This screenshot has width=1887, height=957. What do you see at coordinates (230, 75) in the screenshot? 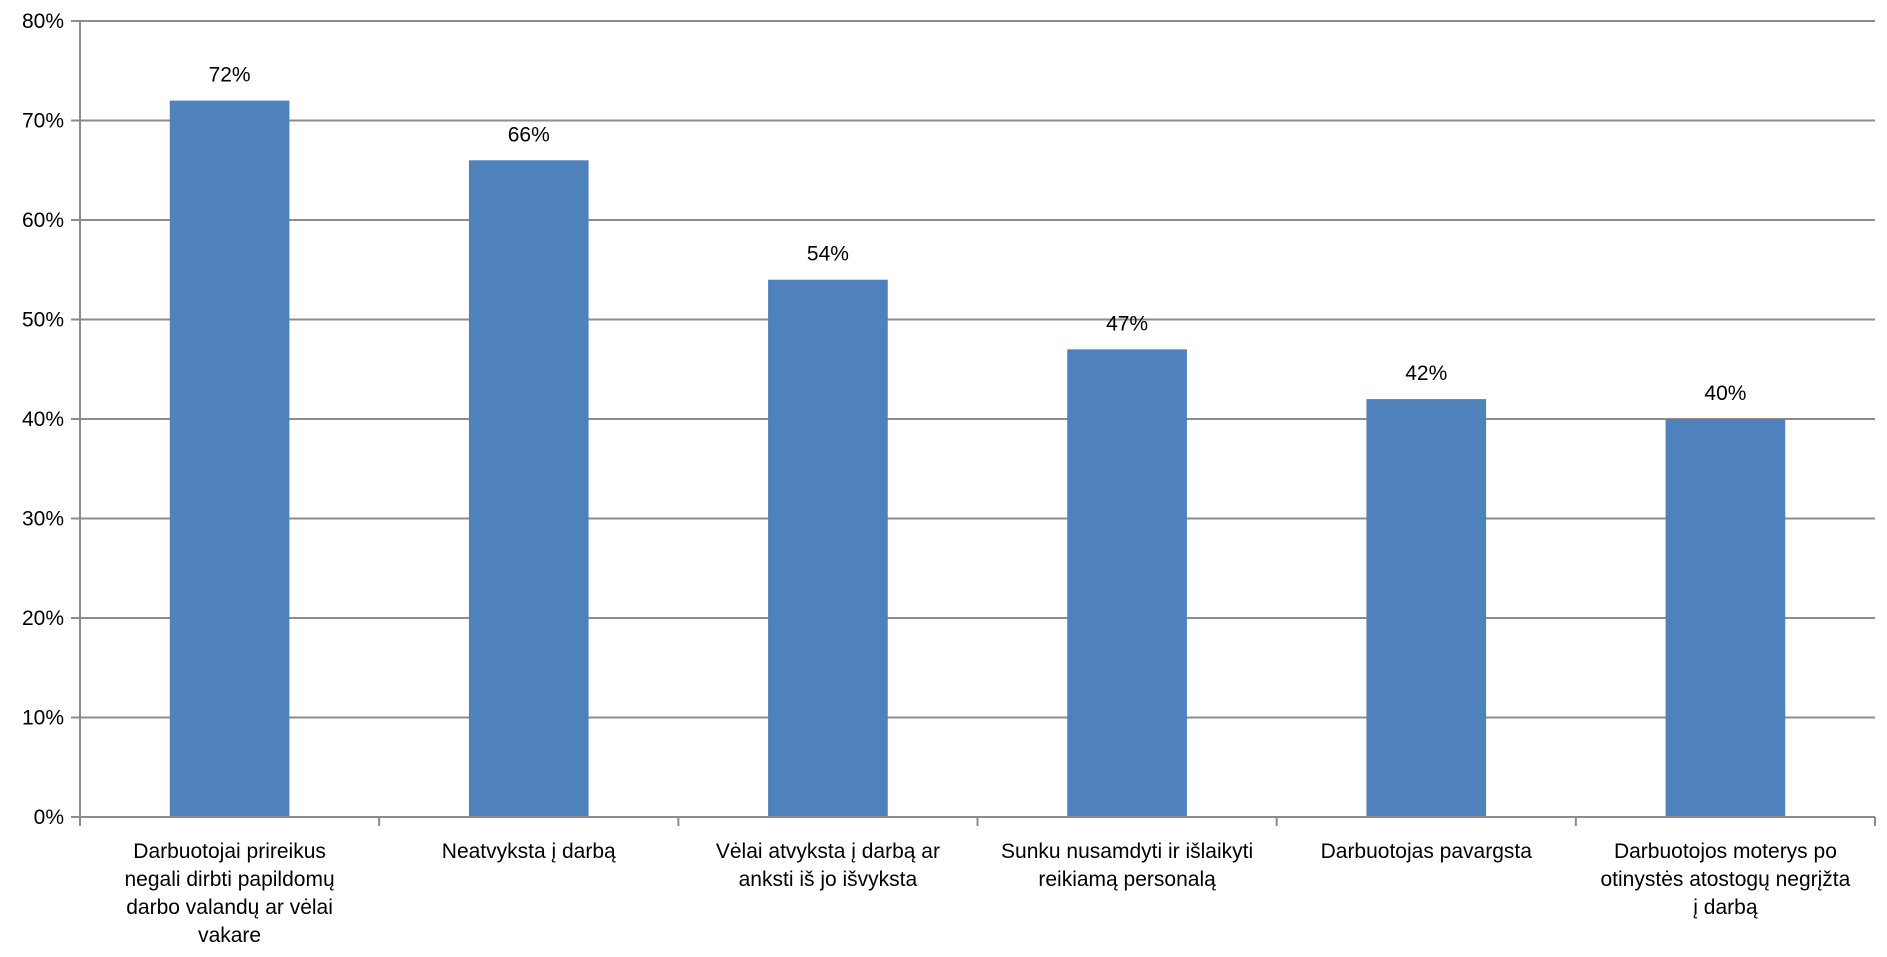
I see `data-label: 72%` at bounding box center [230, 75].